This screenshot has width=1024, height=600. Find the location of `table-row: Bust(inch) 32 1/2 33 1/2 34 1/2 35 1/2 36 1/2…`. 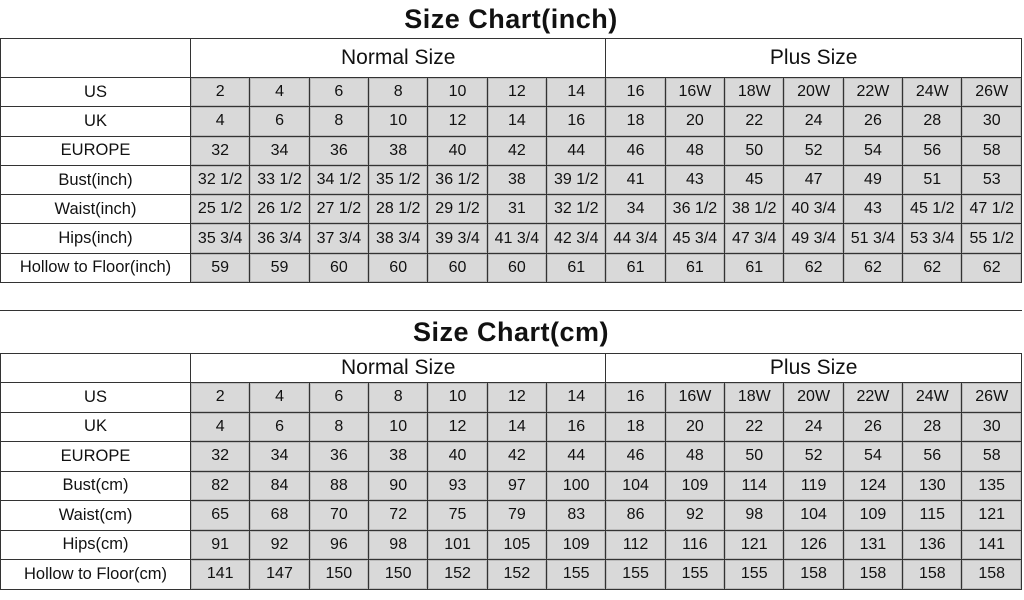

table-row: Bust(inch) 32 1/2 33 1/2 34 1/2 35 1/2 36 1/2… is located at coordinates (511, 180).